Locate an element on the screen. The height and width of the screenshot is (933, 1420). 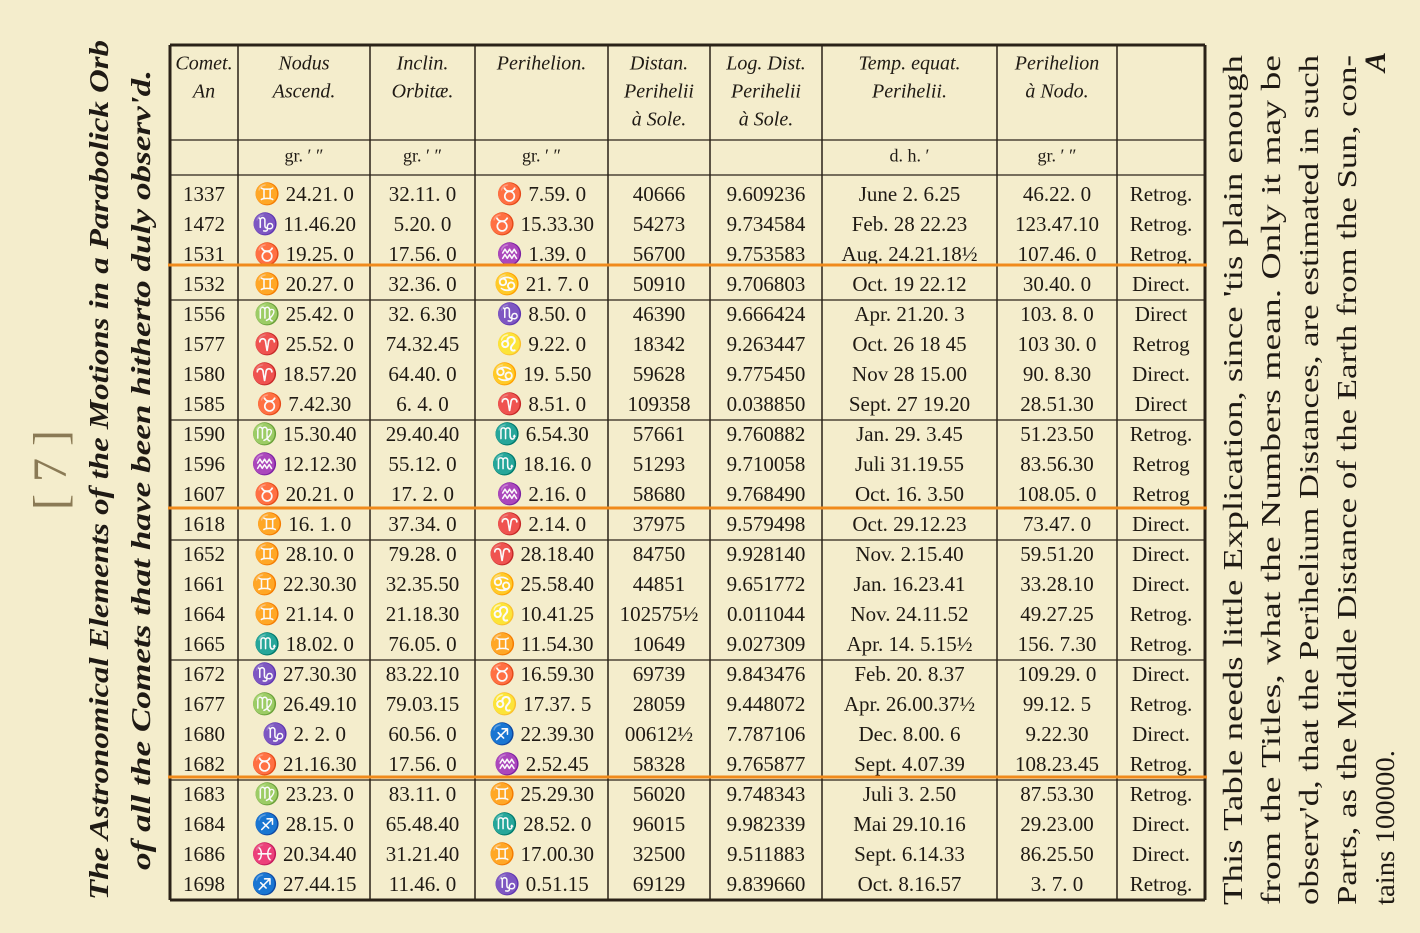
cell: ♍ 25.42. 0 is located at coordinates (304, 313).